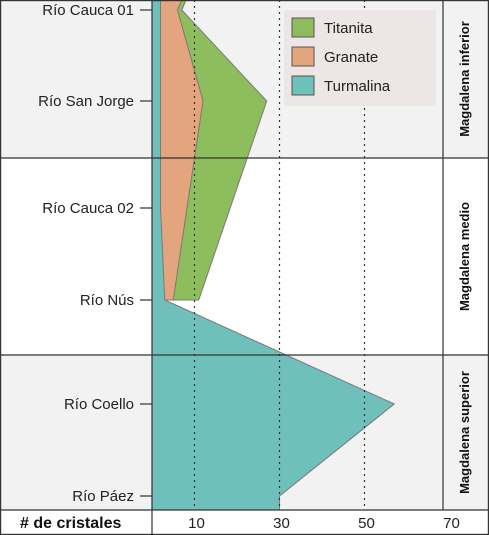 The image size is (489, 535). What do you see at coordinates (464, 432) in the screenshot?
I see `region-label-magdalena-superior: Magdalena superior` at bounding box center [464, 432].